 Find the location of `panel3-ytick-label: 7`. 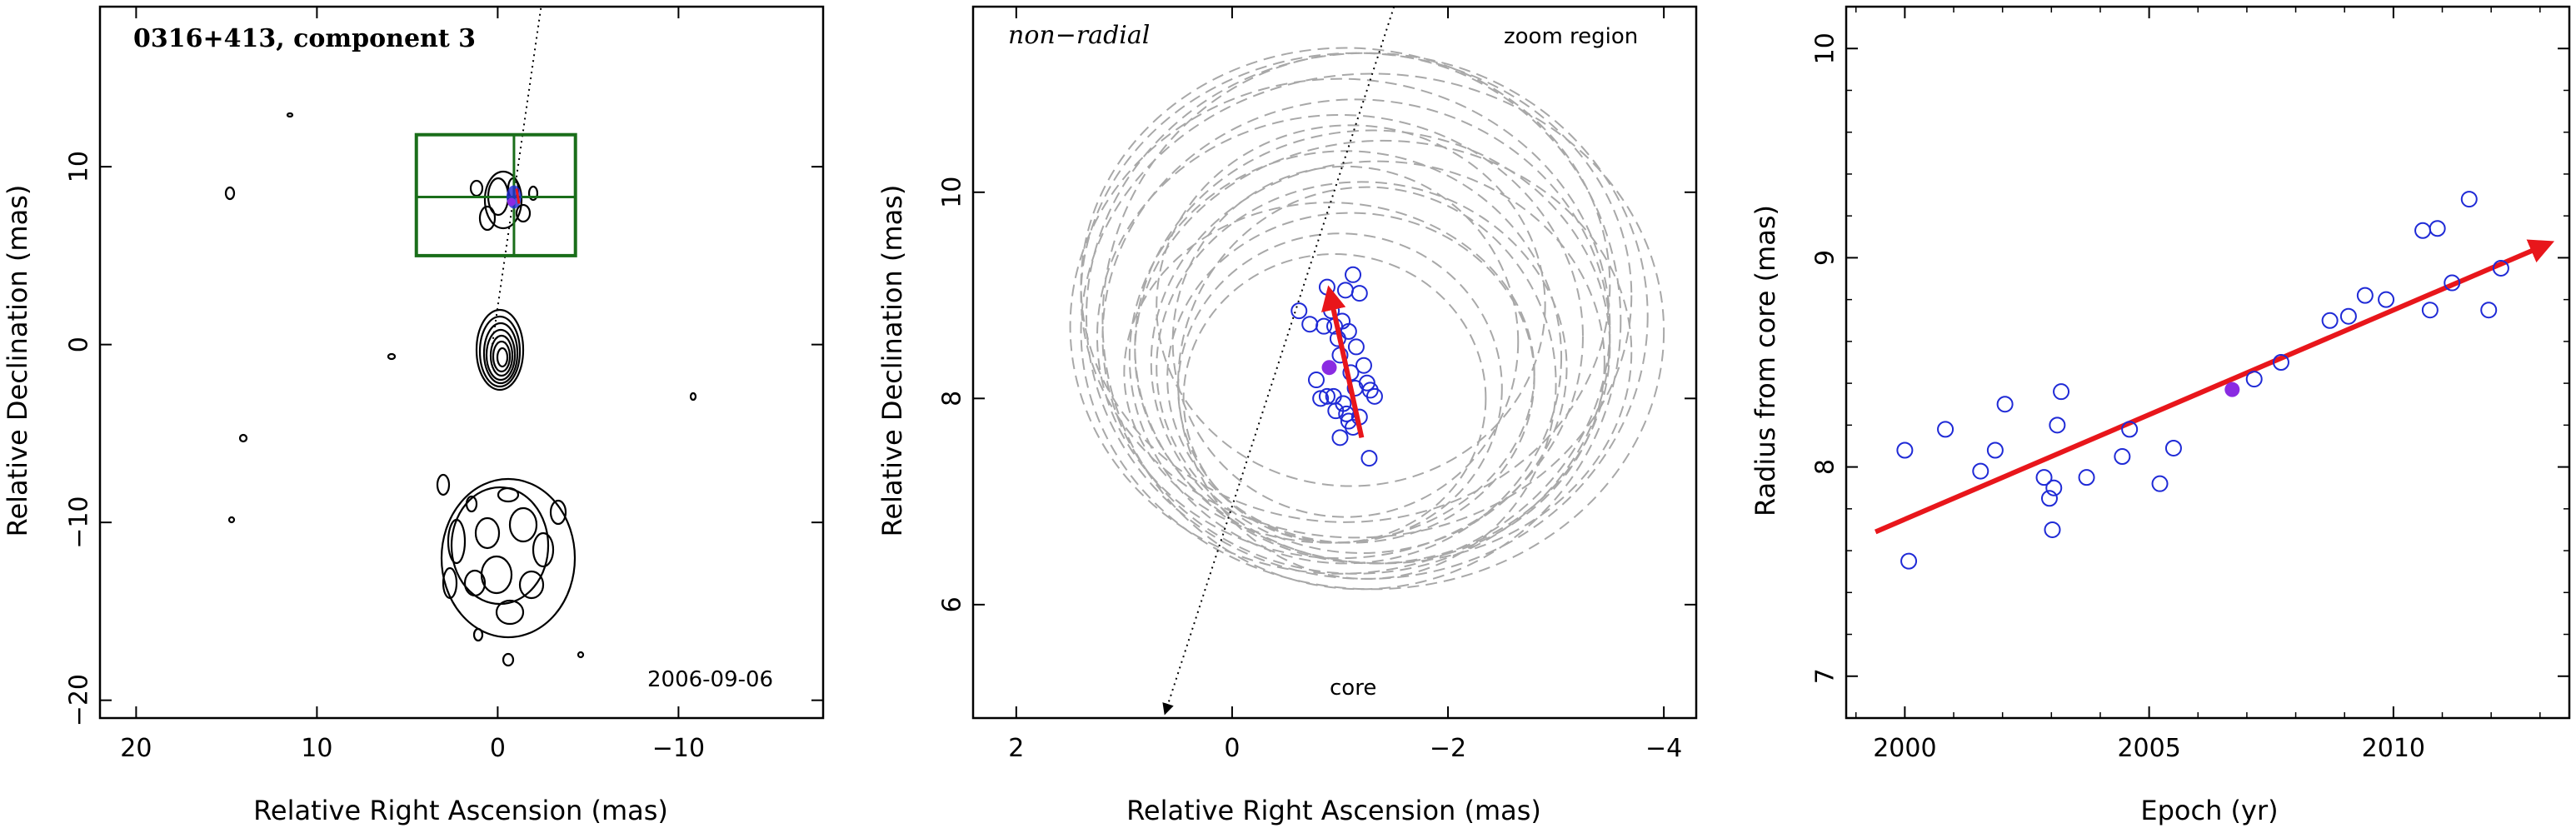

panel3-ytick-label: 7 is located at coordinates (1825, 676).